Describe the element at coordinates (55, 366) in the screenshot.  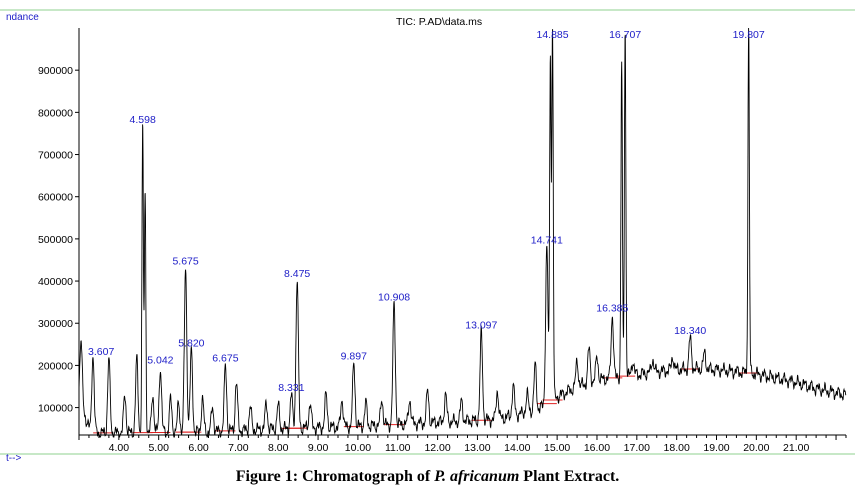
I see `y-tick-label: 200000` at that location.